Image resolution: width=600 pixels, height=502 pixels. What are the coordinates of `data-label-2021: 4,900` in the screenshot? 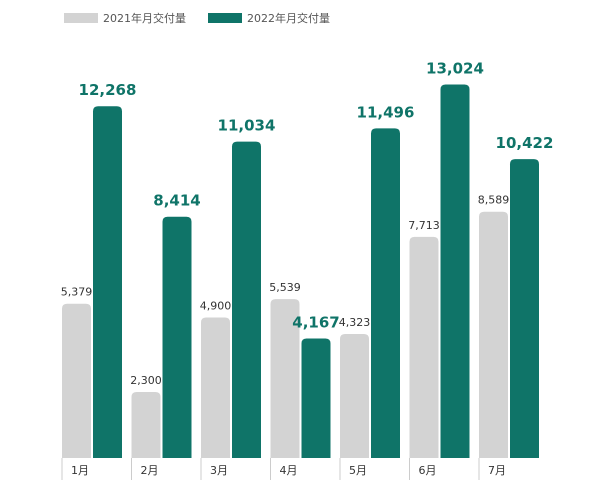 It's located at (216, 305).